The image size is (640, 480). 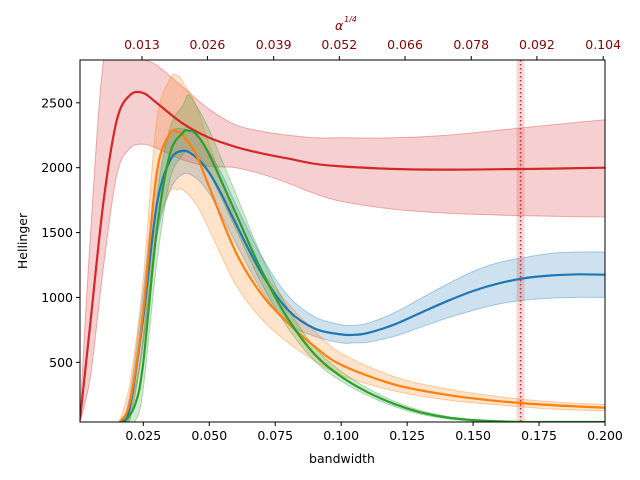 What do you see at coordinates (473, 435) in the screenshot?
I see `x-tick-label: 0.150` at bounding box center [473, 435].